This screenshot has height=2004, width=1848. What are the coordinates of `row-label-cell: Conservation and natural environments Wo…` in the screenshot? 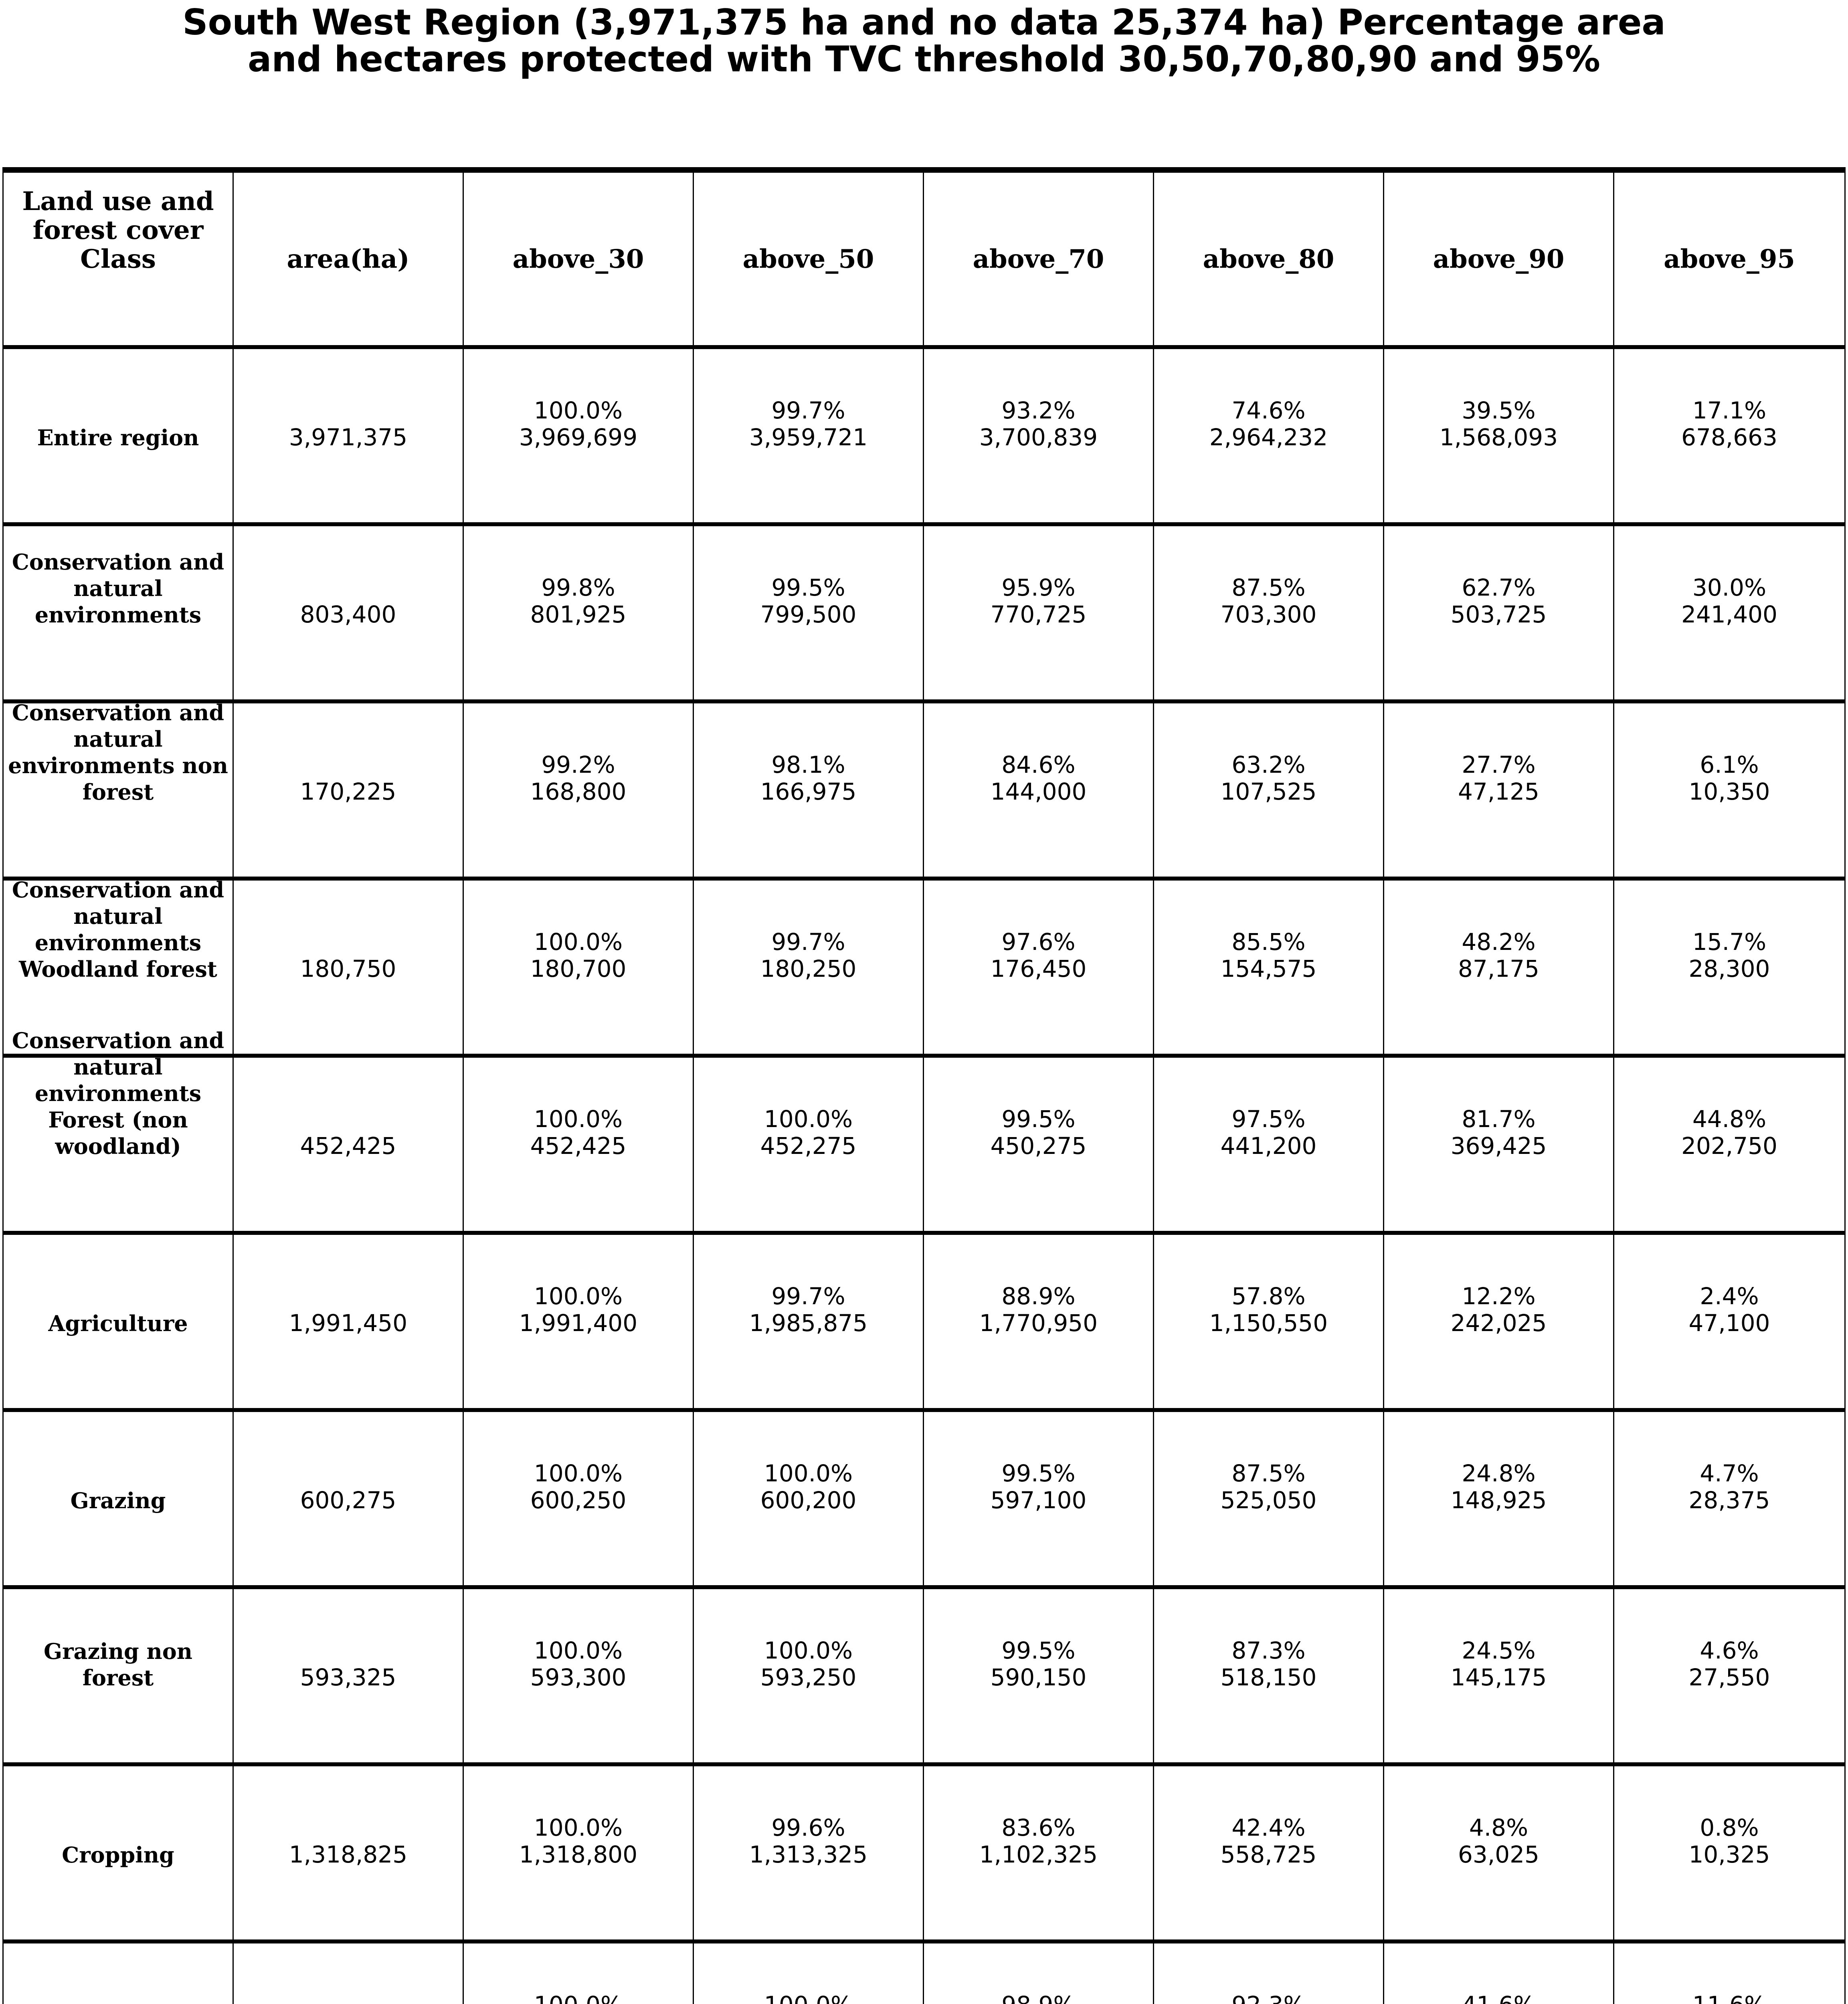 It's located at (119, 965).